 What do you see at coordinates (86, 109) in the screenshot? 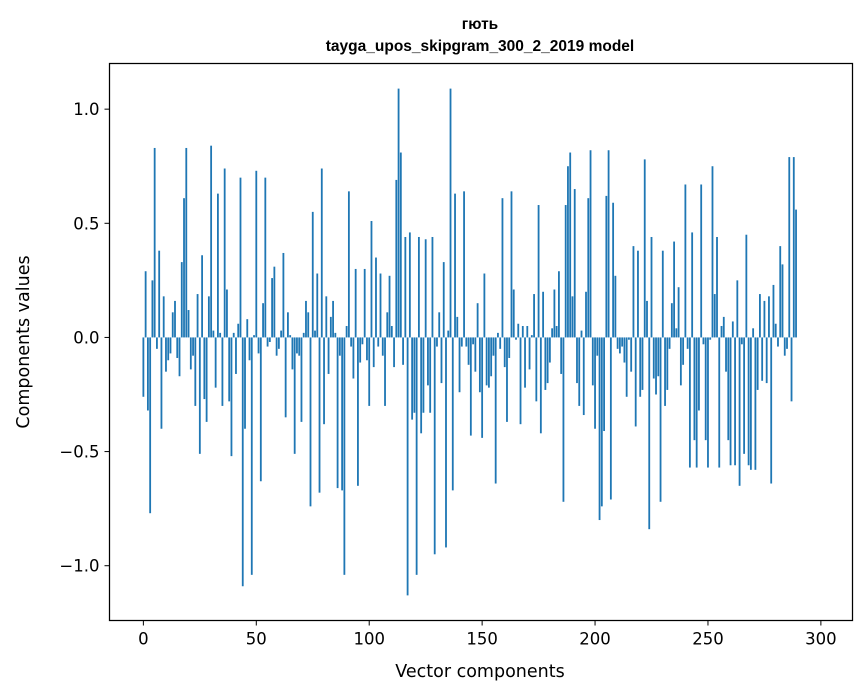
I see `y-tick-label-4: 1.0` at bounding box center [86, 109].